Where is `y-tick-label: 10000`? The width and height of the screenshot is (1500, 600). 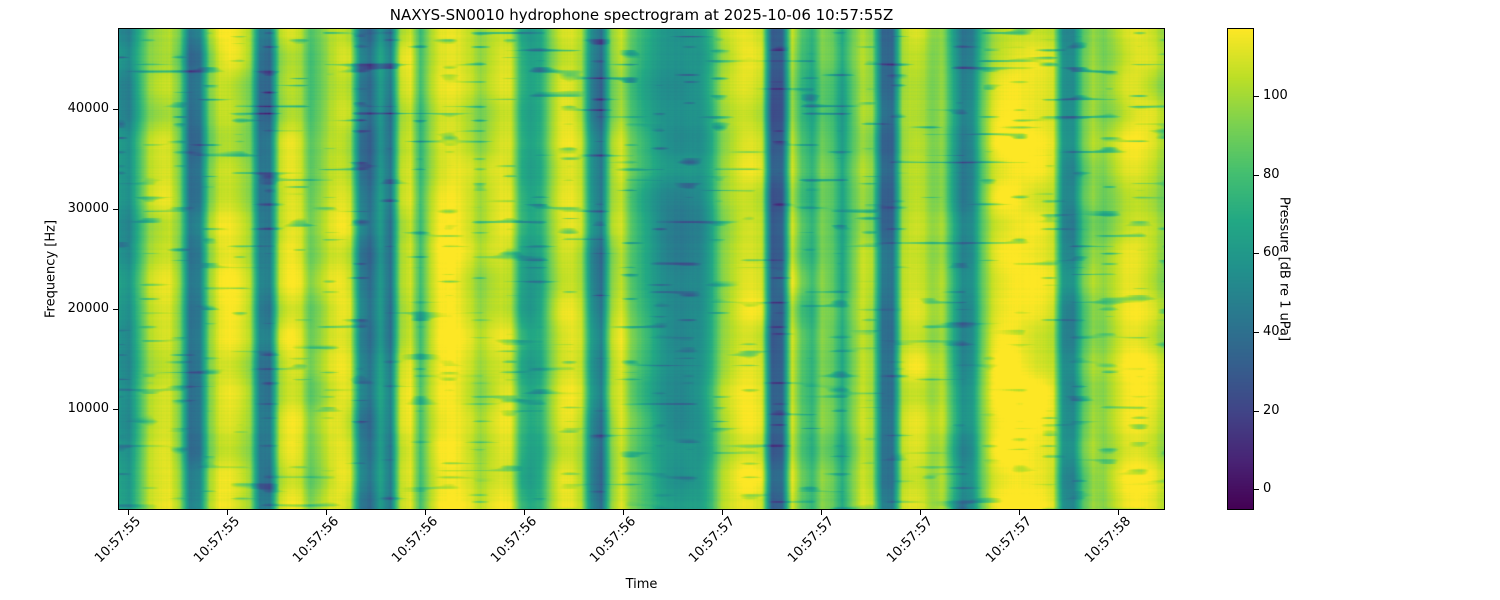
y-tick-label: 10000 is located at coordinates (88, 408).